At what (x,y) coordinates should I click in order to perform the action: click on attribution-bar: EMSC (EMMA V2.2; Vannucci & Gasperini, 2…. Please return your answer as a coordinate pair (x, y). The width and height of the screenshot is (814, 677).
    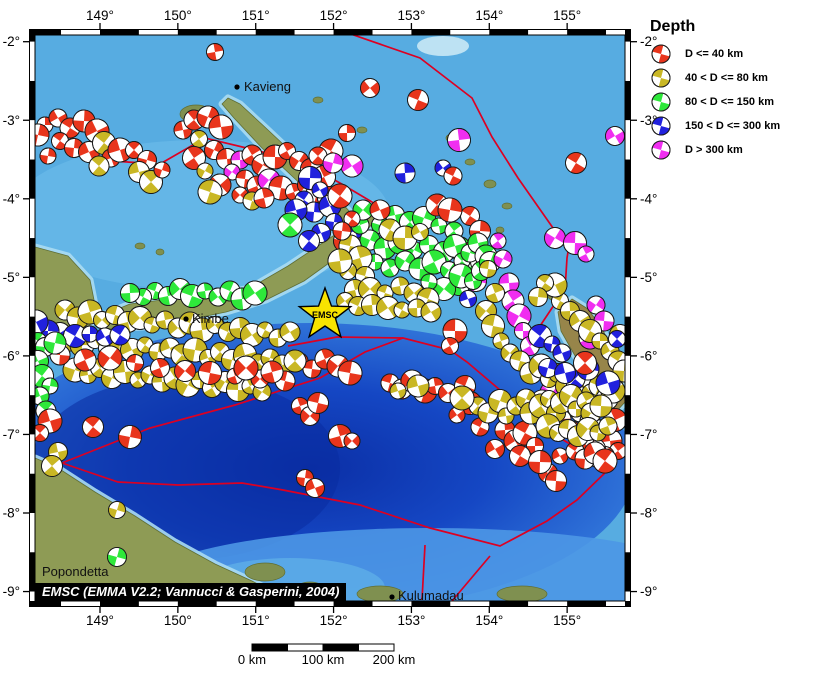
    Looking at the image, I should click on (191, 592).